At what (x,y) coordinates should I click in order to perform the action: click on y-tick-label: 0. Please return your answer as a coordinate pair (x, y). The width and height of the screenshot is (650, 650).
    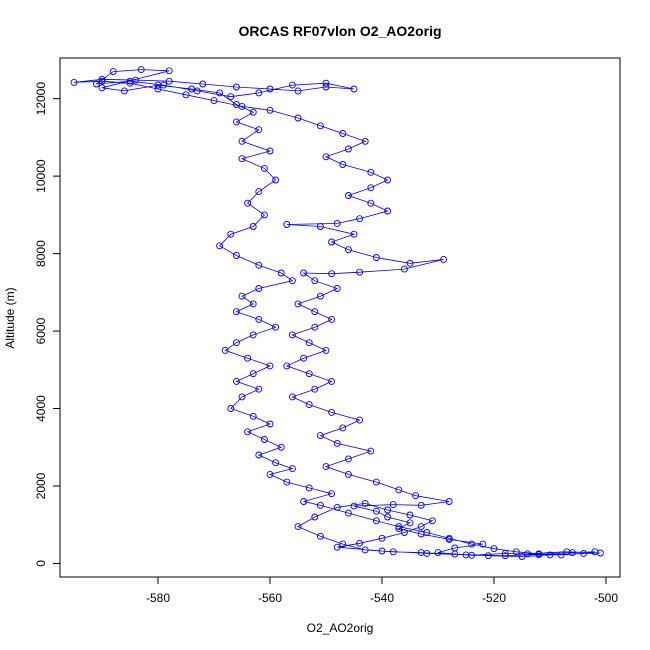
    Looking at the image, I should click on (41, 563).